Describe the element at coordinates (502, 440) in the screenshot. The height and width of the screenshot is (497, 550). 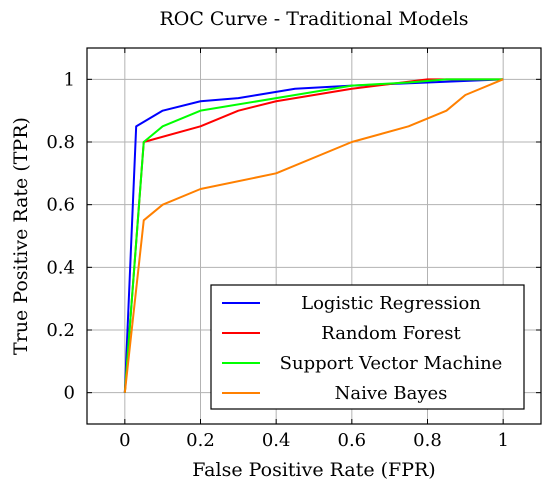
I see `x-tick-label: 1` at that location.